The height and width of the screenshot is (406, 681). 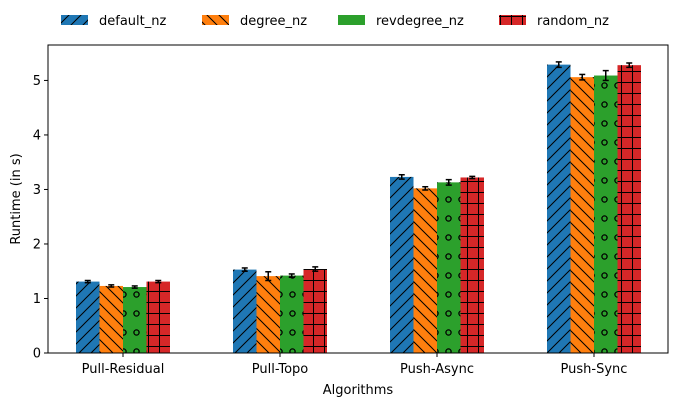 What do you see at coordinates (315, 269) in the screenshot?
I see `error-bar-random-nz-pull-topo` at bounding box center [315, 269].